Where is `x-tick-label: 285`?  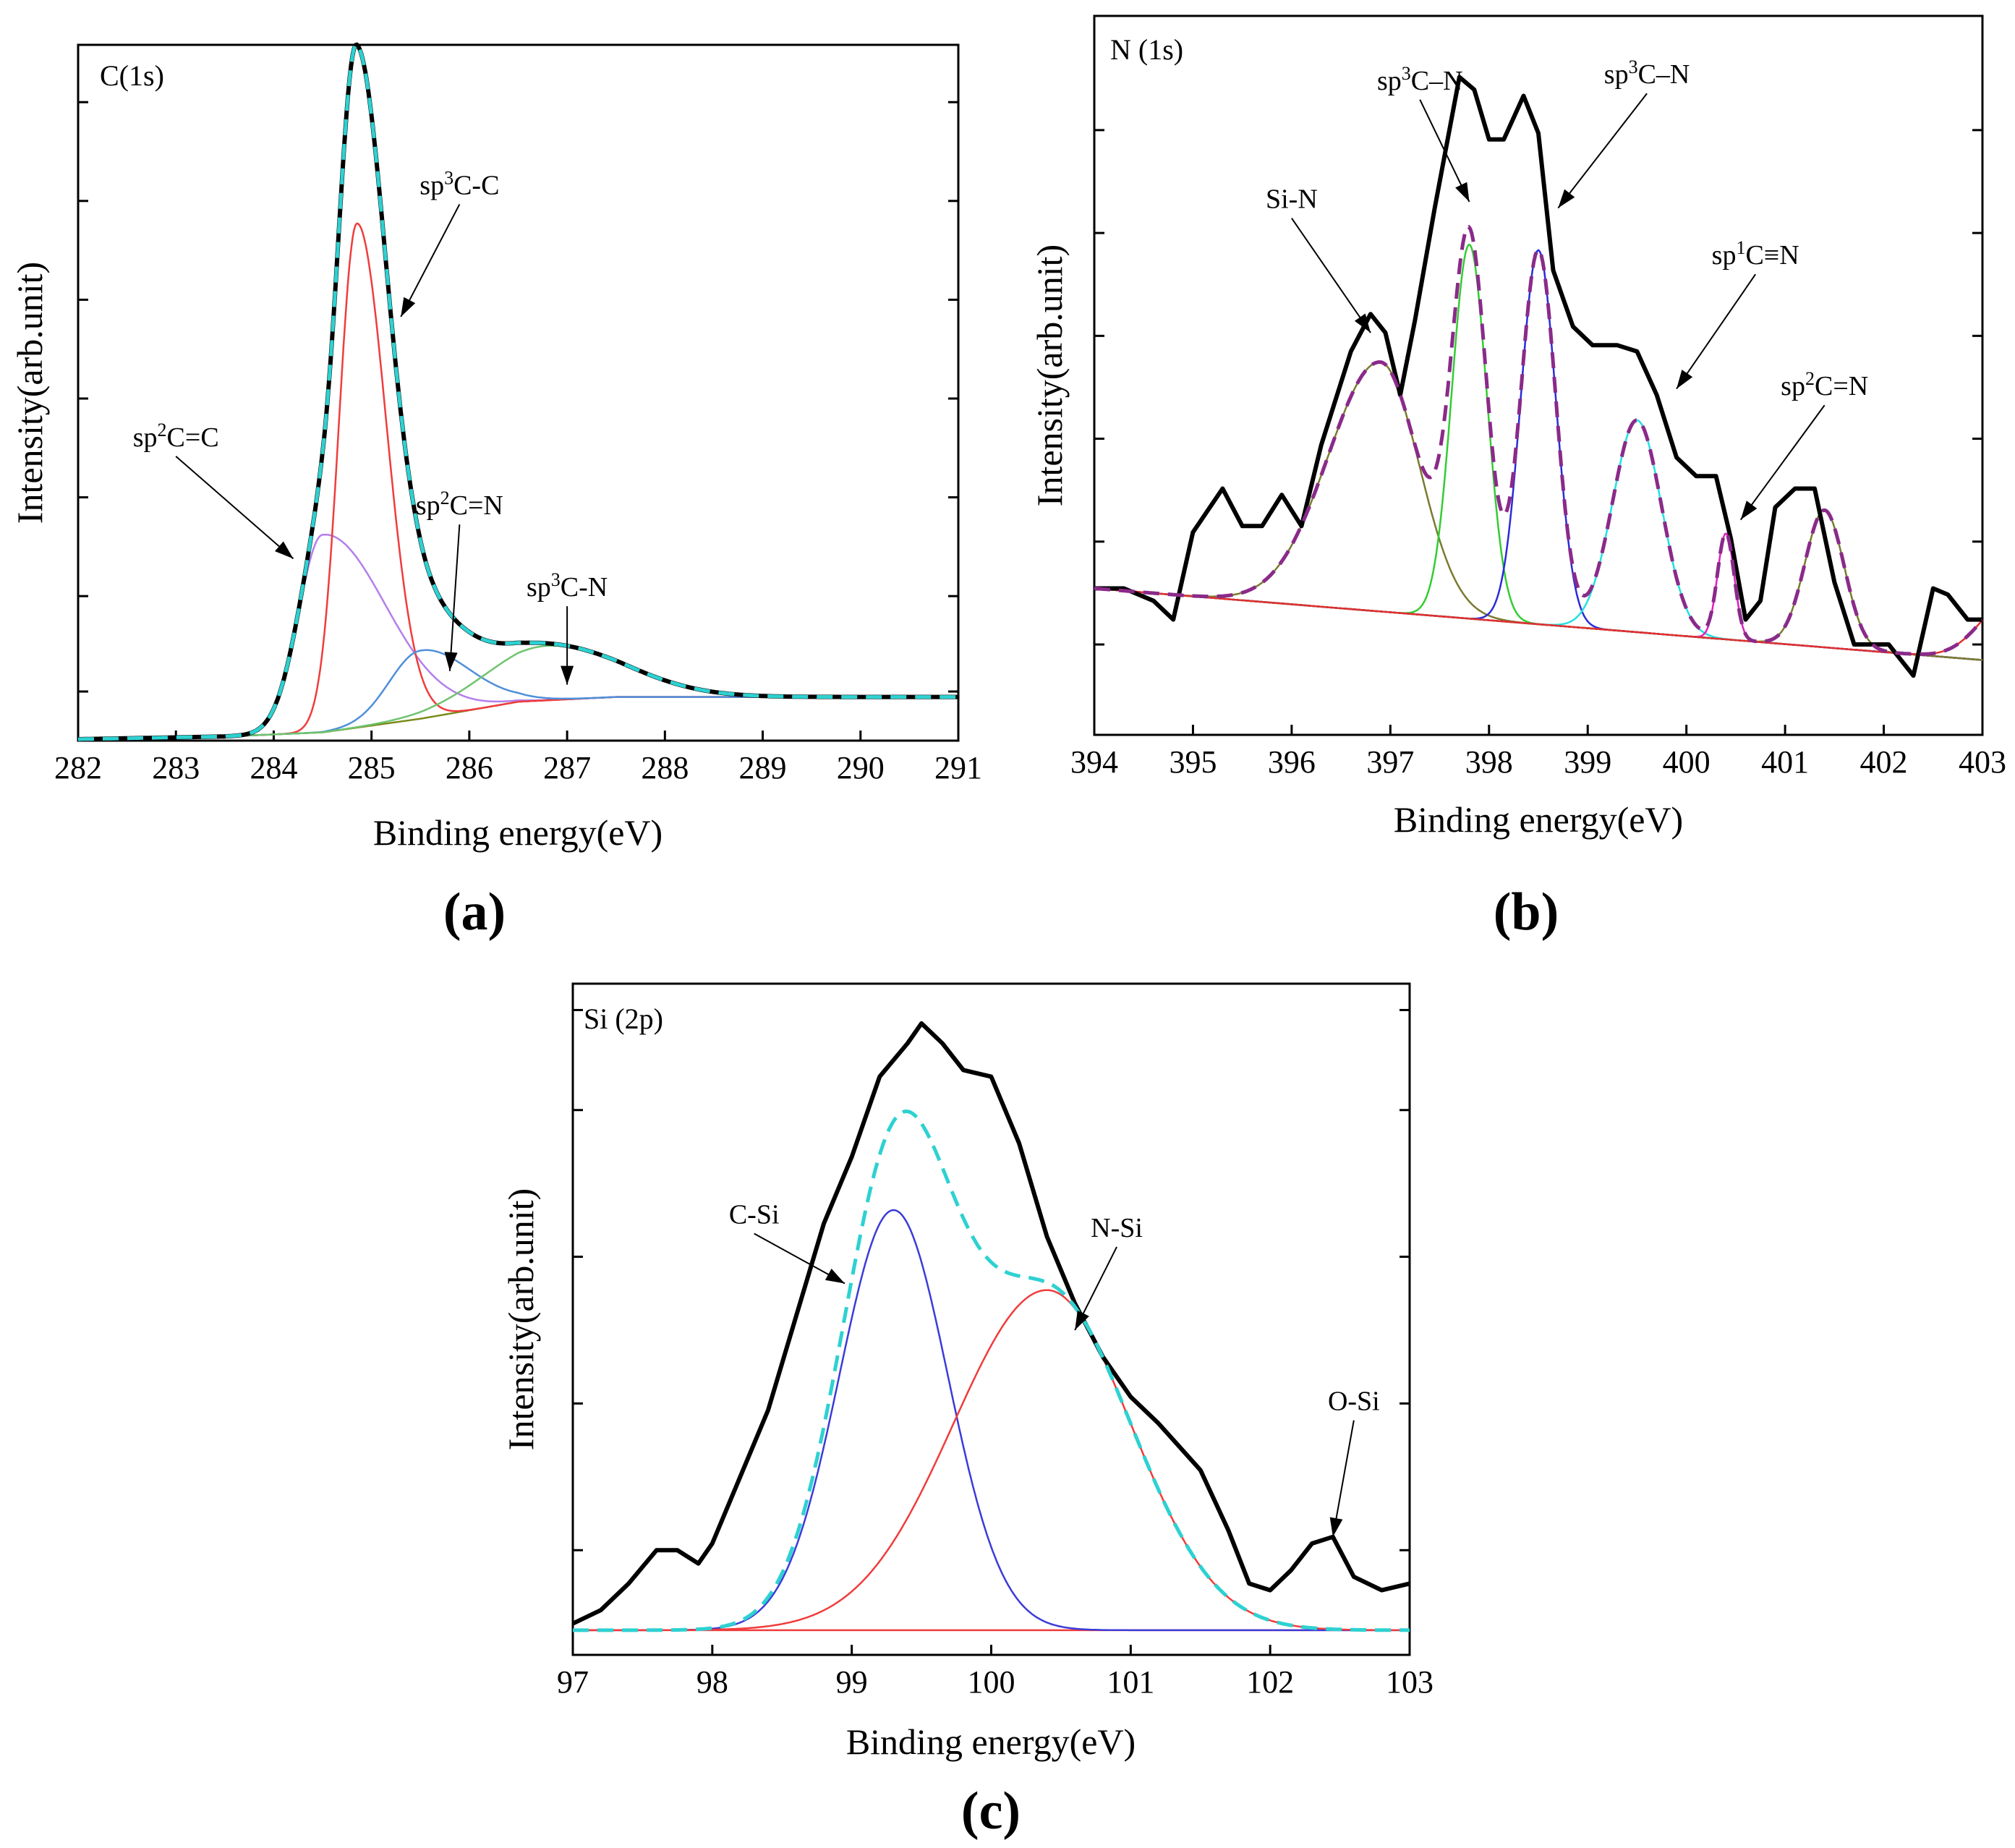 x-tick-label: 285 is located at coordinates (372, 768).